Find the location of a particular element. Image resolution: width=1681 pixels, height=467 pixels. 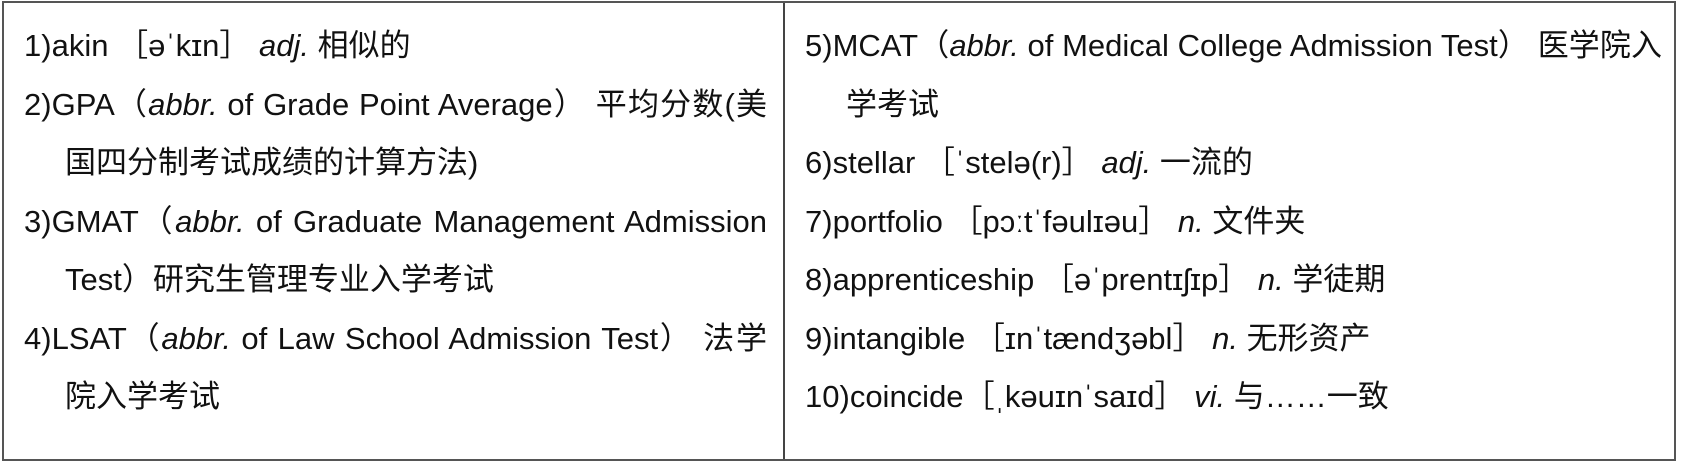

item-number: 7) is located at coordinates (819, 221).